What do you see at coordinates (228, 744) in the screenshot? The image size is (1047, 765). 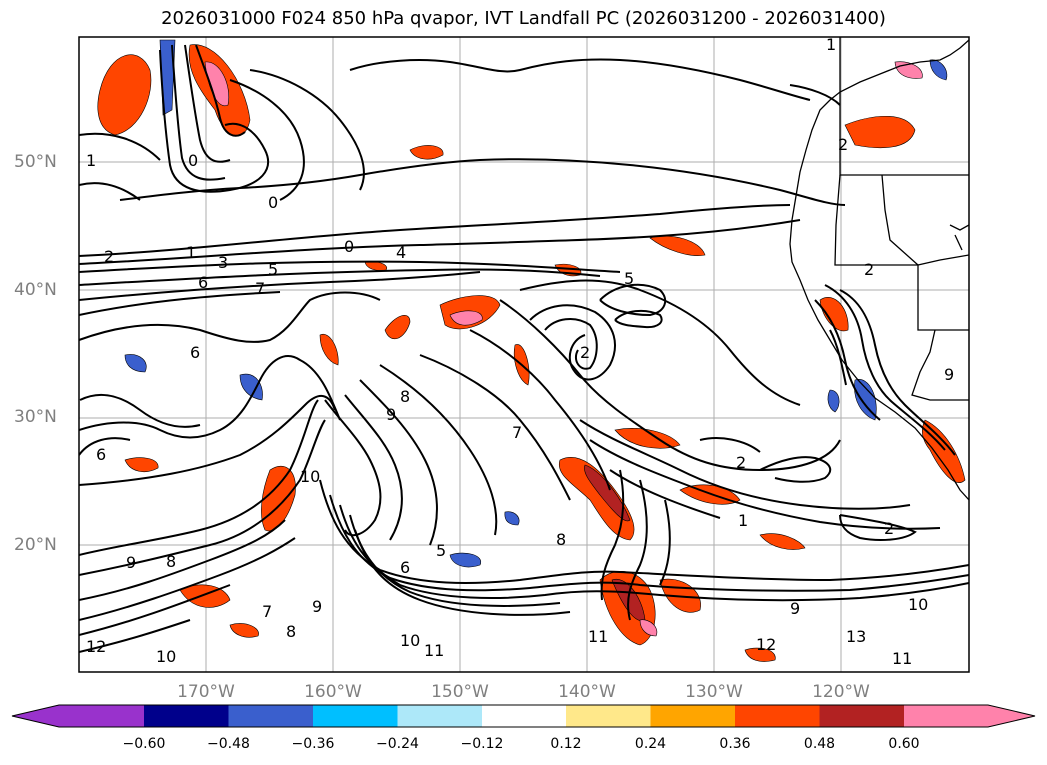 I see `colorbar-tick-label: −0.48` at bounding box center [228, 744].